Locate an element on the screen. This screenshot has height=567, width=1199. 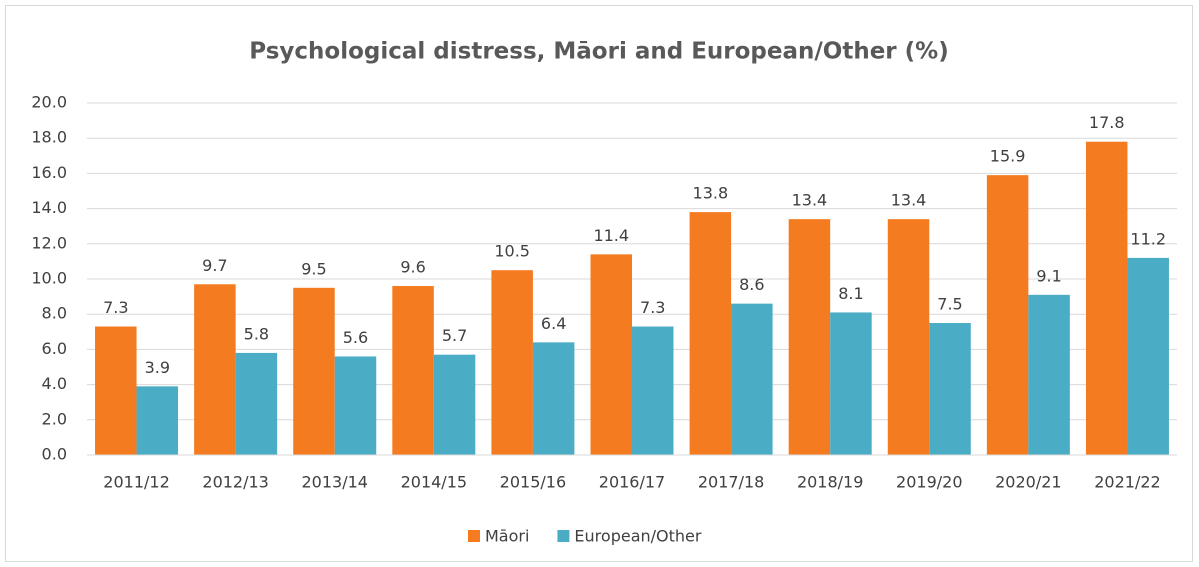
data-label: 9.7 is located at coordinates (214, 265).